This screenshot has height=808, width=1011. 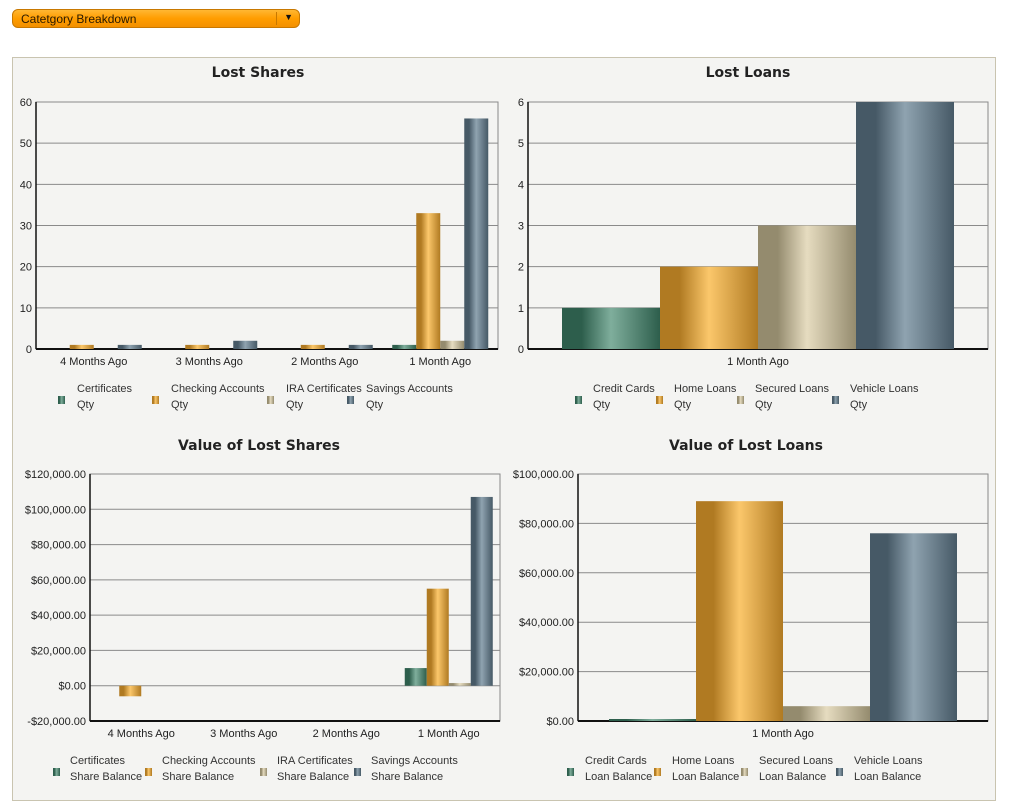 What do you see at coordinates (72, 687) in the screenshot?
I see `y-tick-label: $0.00` at bounding box center [72, 687].